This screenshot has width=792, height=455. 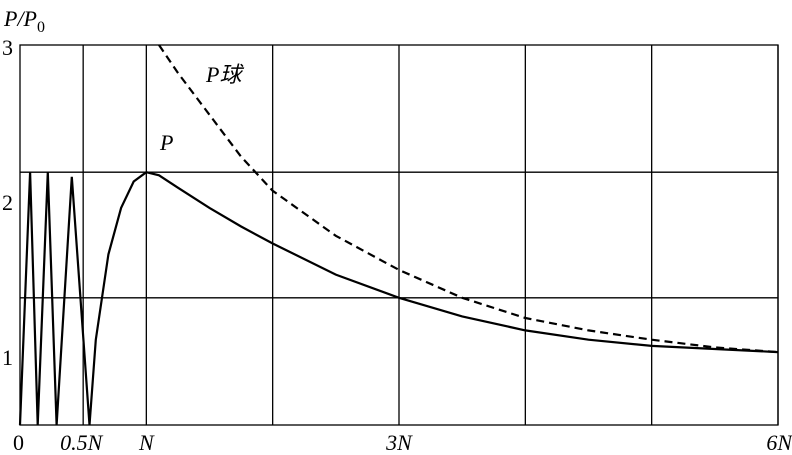 What do you see at coordinates (7, 357) in the screenshot?
I see `y-tick-label: 1` at bounding box center [7, 357].